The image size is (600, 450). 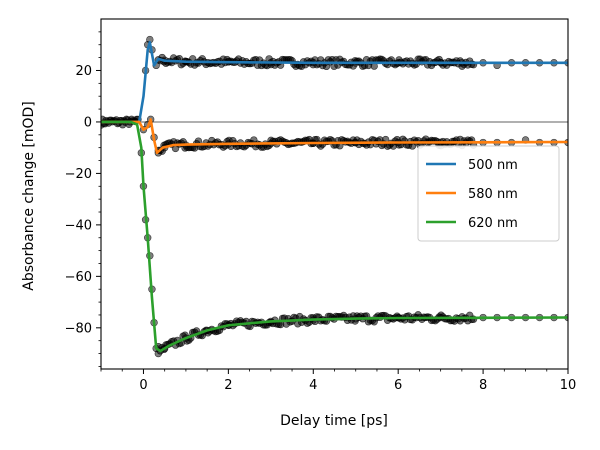 What do you see at coordinates (78, 174) in the screenshot?
I see `y-tick-label: −20` at bounding box center [78, 174].